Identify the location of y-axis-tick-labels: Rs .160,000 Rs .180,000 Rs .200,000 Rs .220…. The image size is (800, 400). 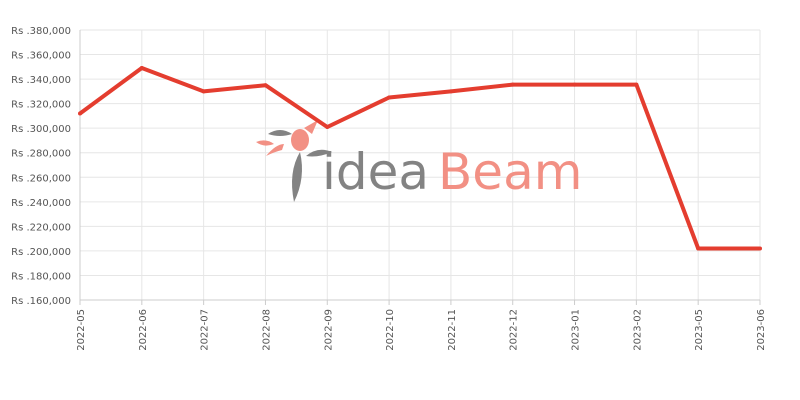
(41, 166).